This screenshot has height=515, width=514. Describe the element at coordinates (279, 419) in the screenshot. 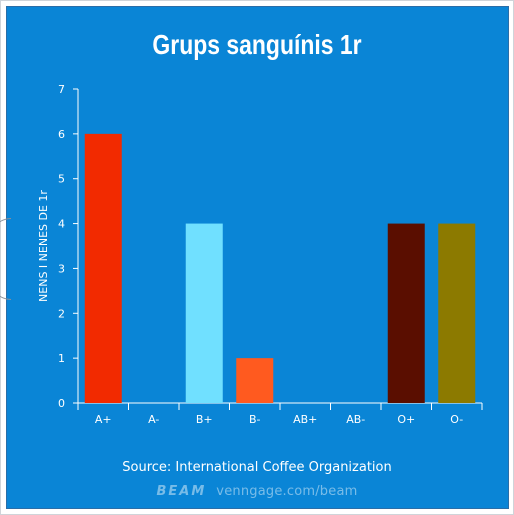

I see `x-tick-labels: A+ A- B+ B- AB+ AB- O+ O-` at that location.